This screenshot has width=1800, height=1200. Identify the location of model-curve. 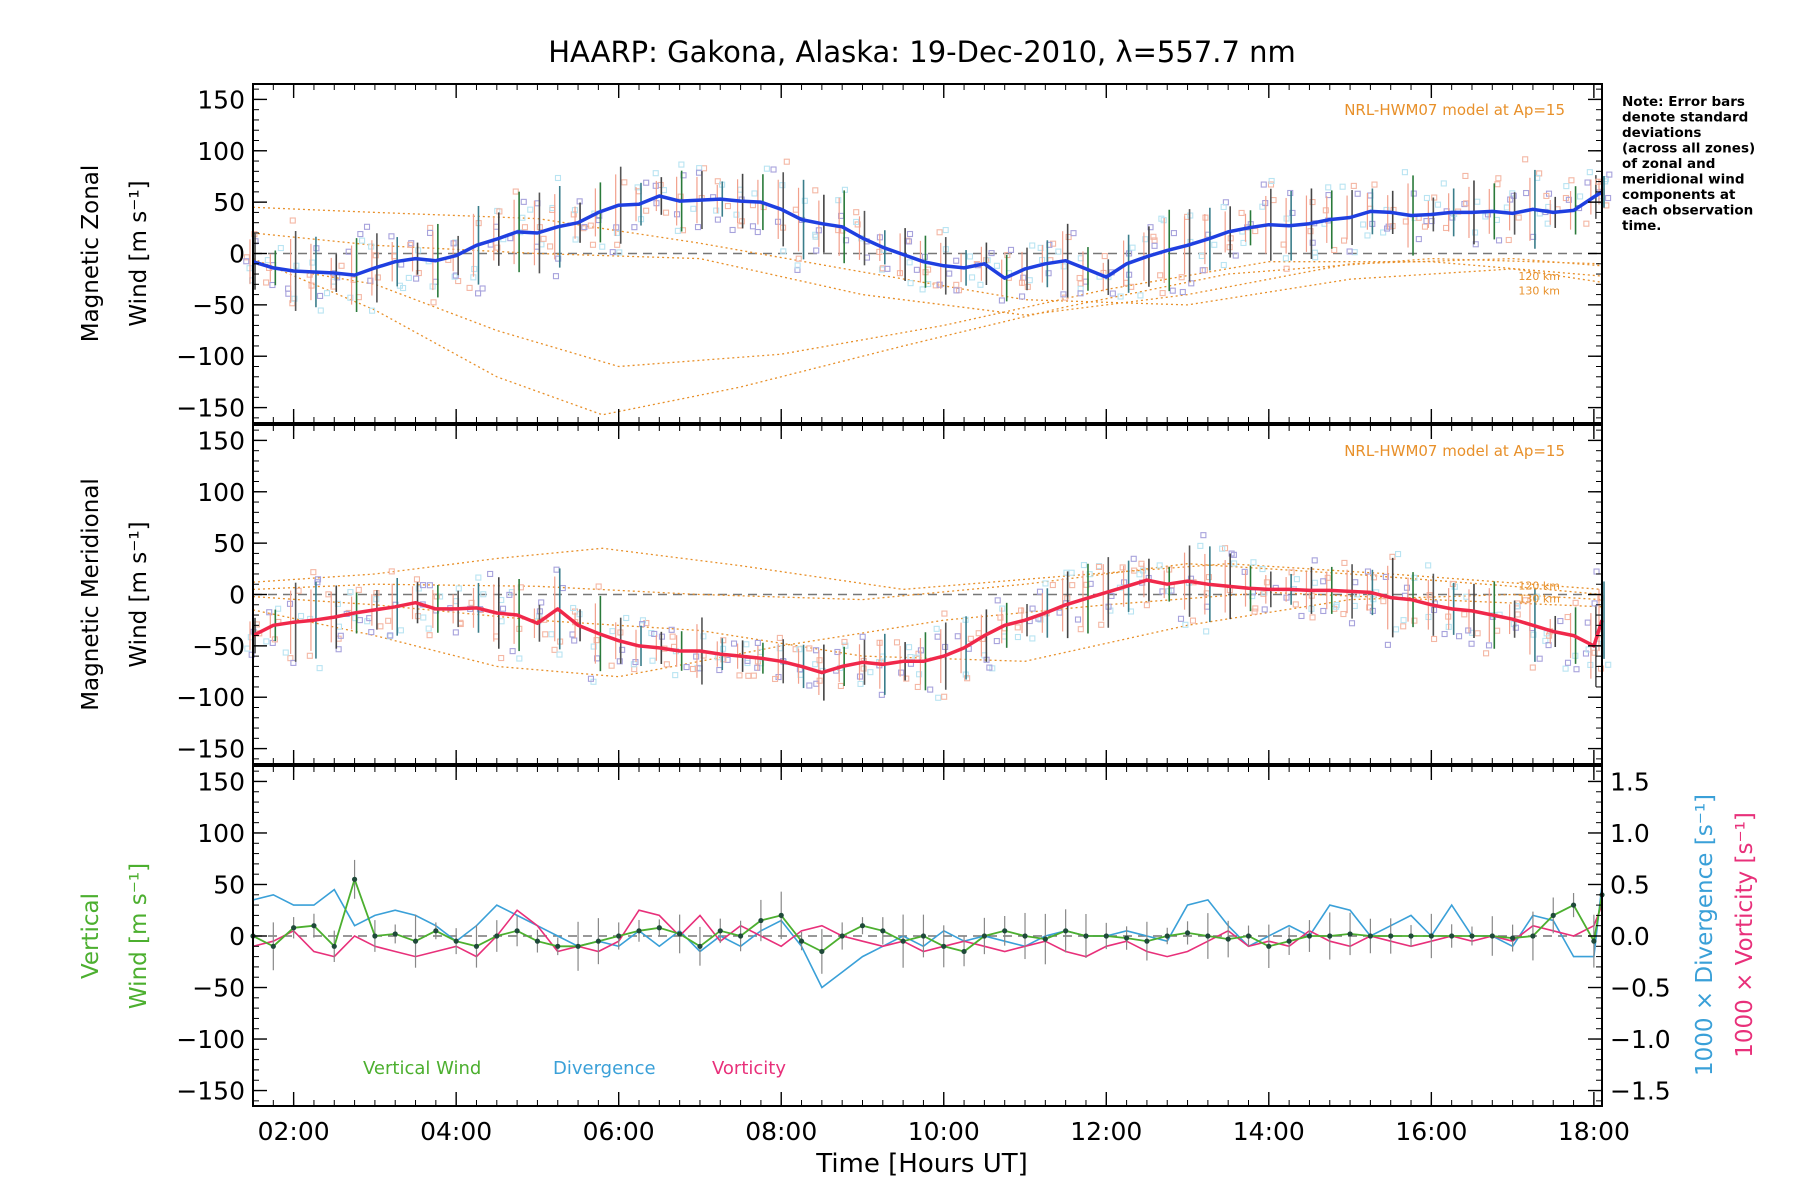
(927, 634).